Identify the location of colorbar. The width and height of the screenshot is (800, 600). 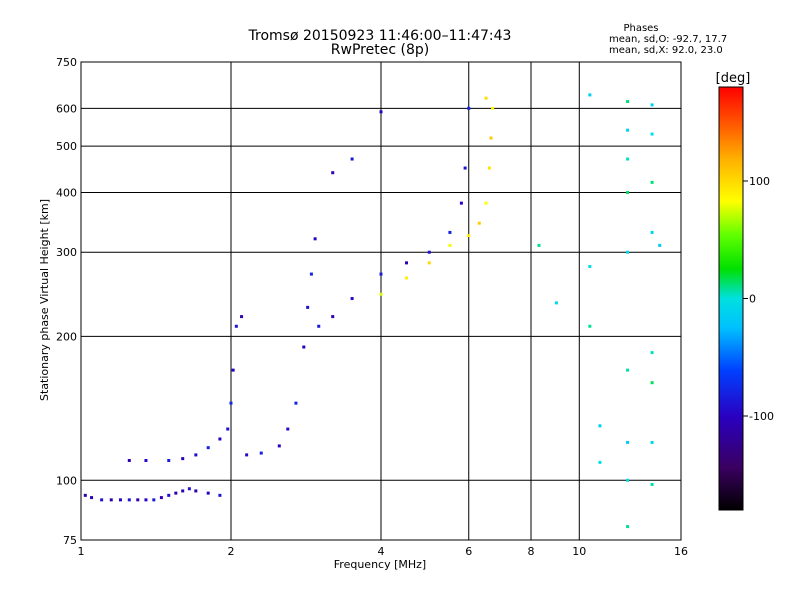
(731, 298).